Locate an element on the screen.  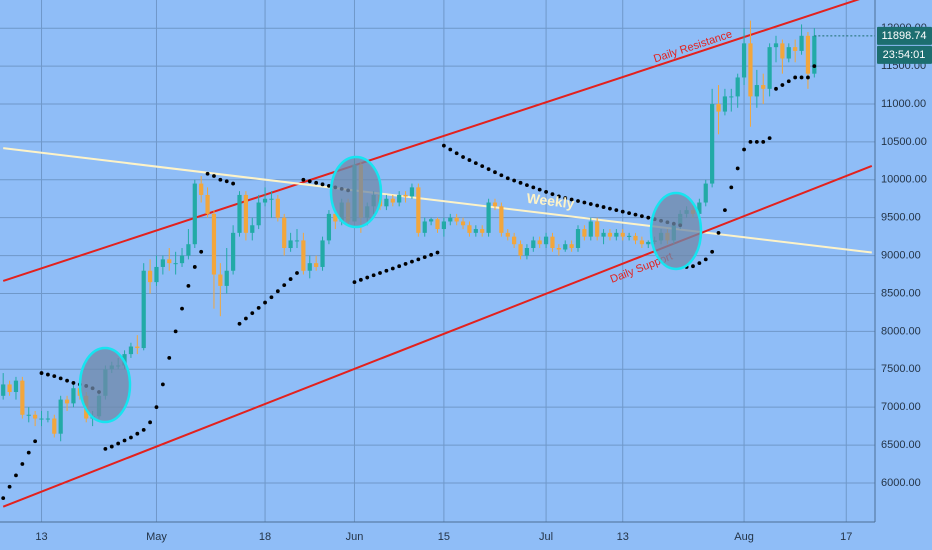
x-tick-label: 13 is located at coordinates (41, 537).